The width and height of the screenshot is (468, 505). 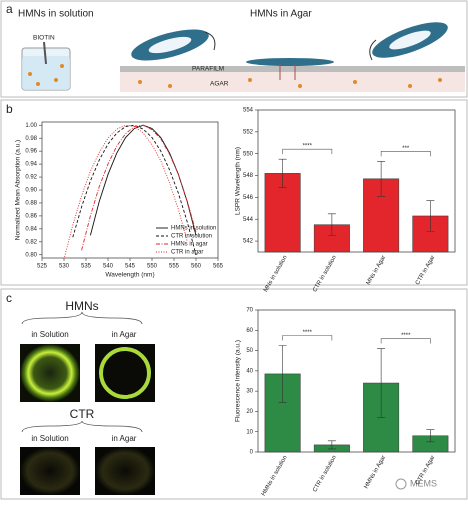 What do you see at coordinates (129, 275) in the screenshot?
I see `x-axis-label: Wavelength (nm)` at bounding box center [129, 275].